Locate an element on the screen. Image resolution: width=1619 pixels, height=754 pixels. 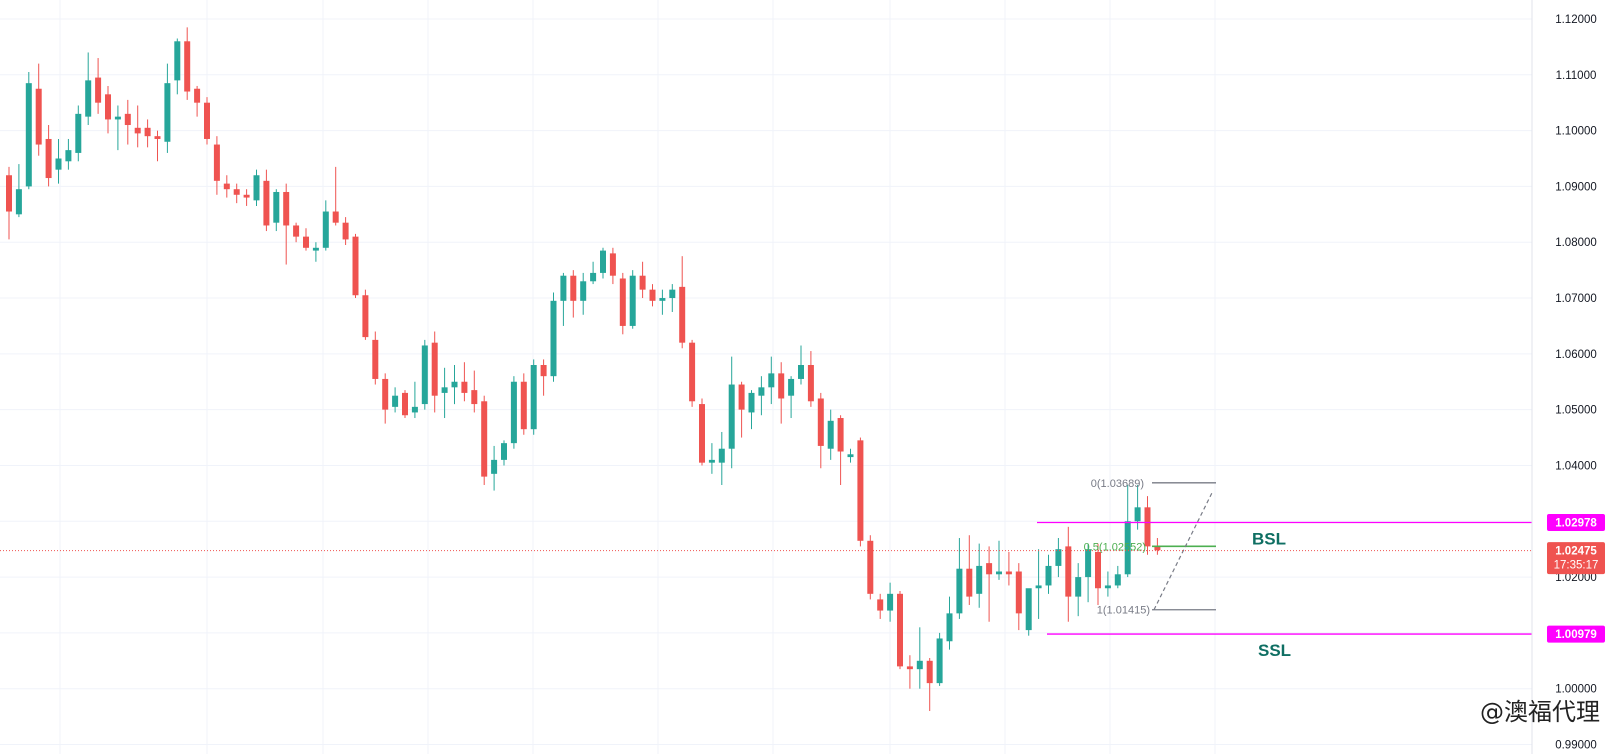
price-tick-label: 1.02000 is located at coordinates (1576, 578).